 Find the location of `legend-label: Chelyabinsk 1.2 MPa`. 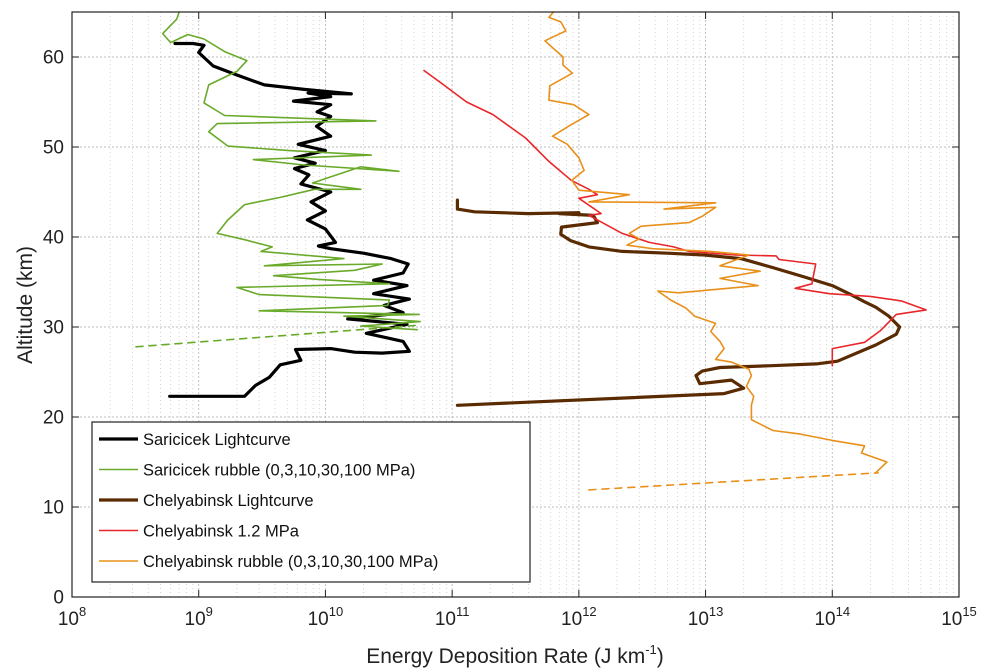

legend-label: Chelyabinsk 1.2 MPa is located at coordinates (221, 532).